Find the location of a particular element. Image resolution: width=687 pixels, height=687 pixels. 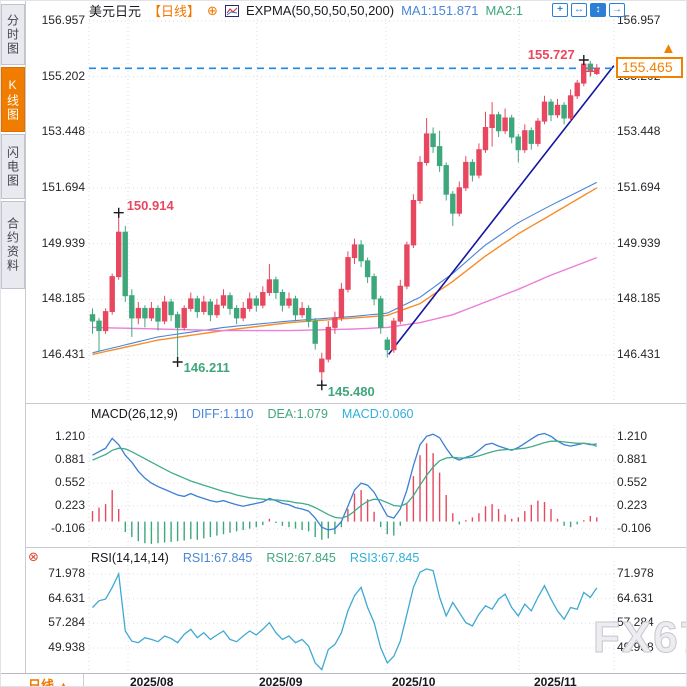

horizontal-scale-tool-icon: ↔ is located at coordinates (579, 10).